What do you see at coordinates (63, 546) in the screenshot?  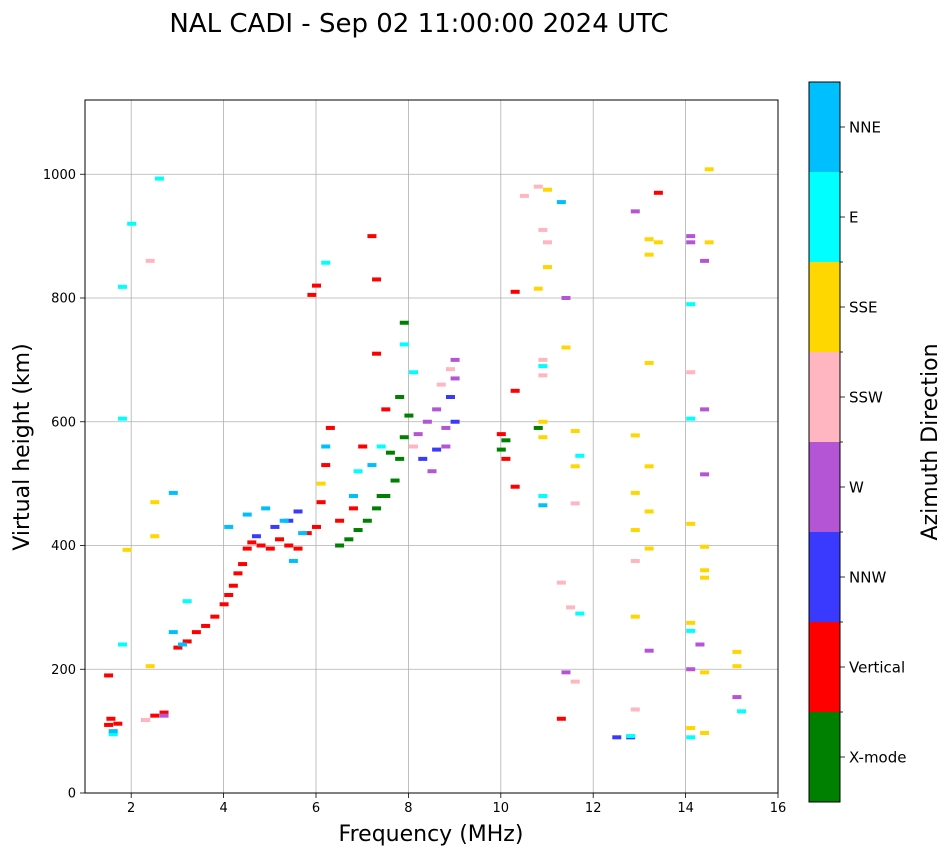 I see `y-tick-label: 400` at bounding box center [63, 546].